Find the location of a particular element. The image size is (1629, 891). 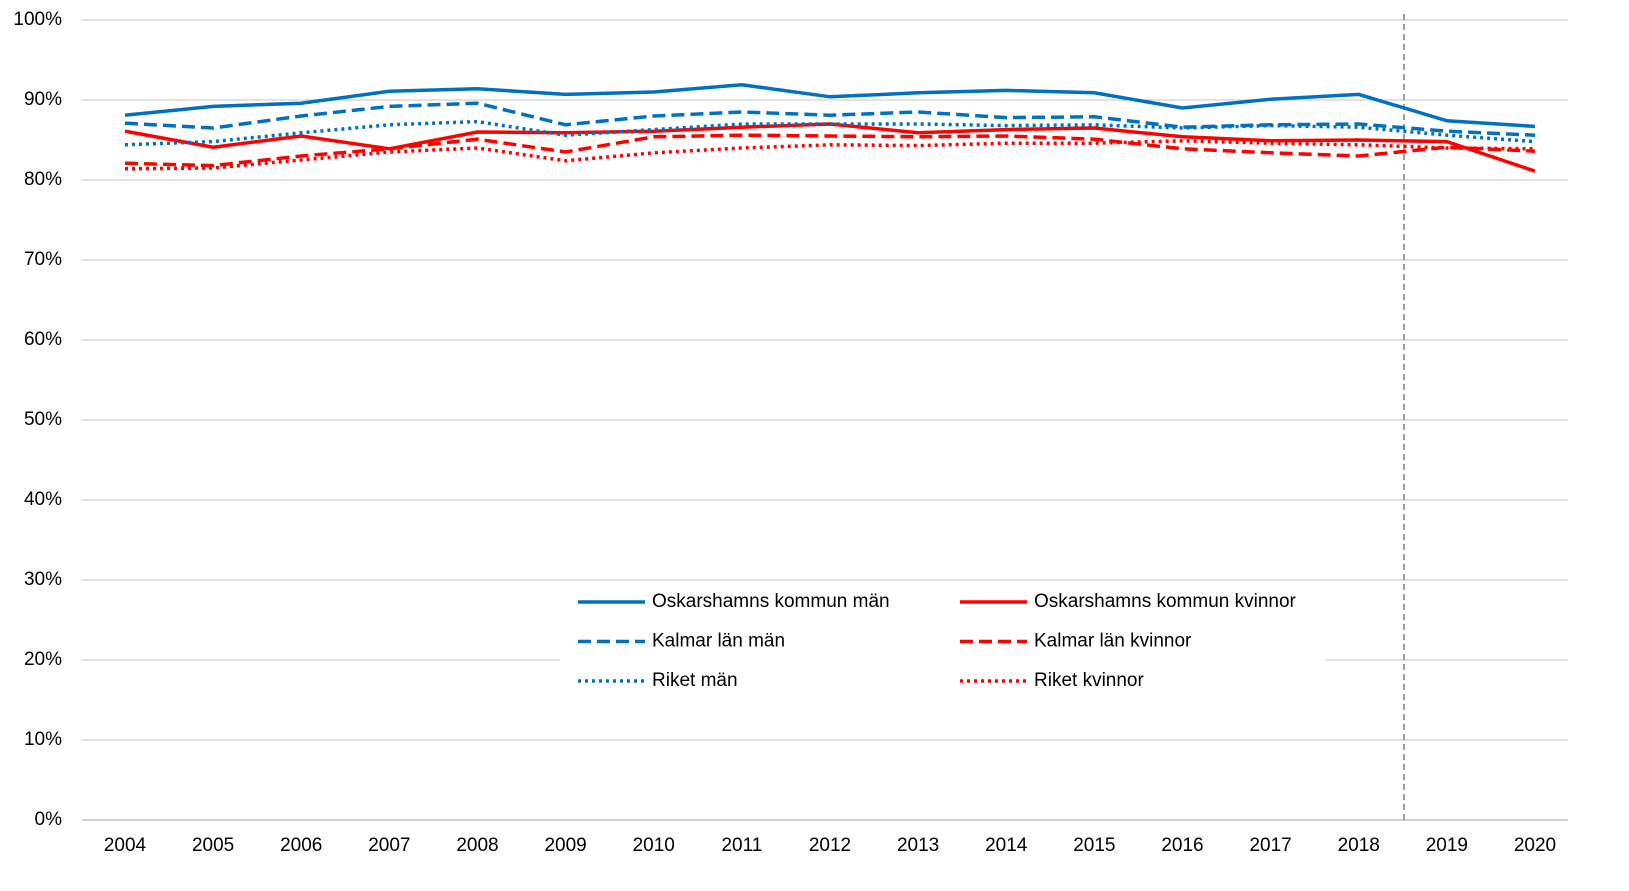

y-tick-label: 100% is located at coordinates (37, 19).